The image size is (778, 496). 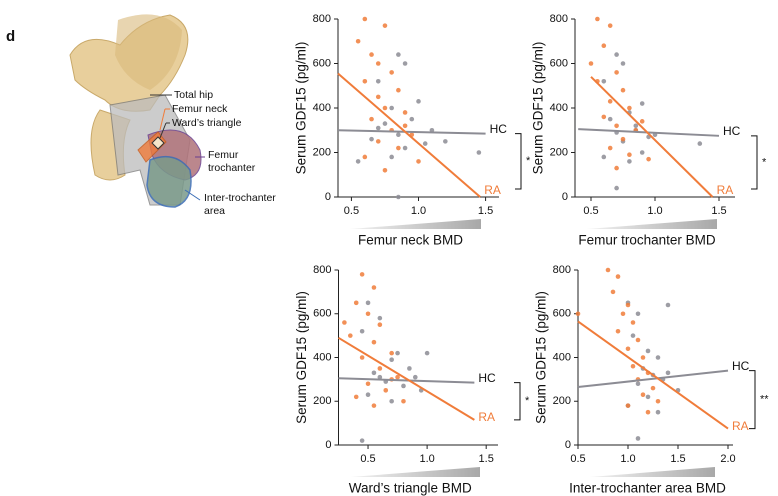 I want to click on y-tick-label: 400, so click(x=559, y=108).